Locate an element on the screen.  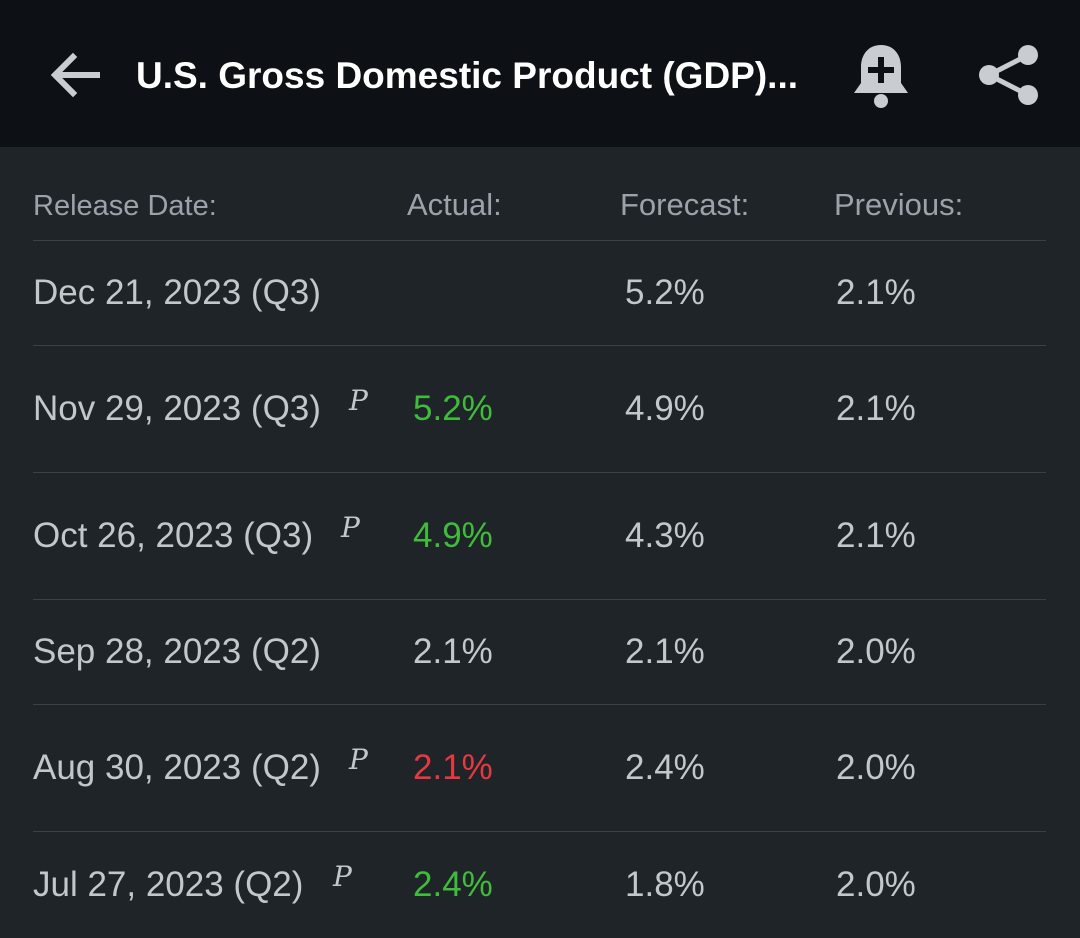
forecast-value-cell: 2.4% is located at coordinates (665, 767).